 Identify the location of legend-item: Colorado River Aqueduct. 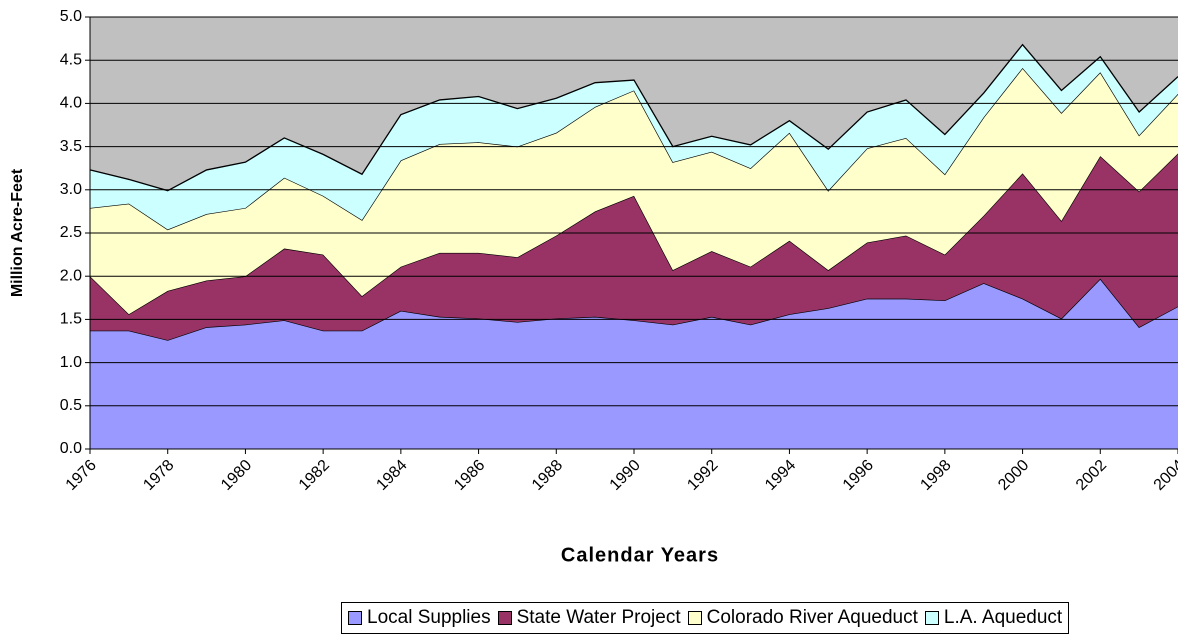
(802, 618).